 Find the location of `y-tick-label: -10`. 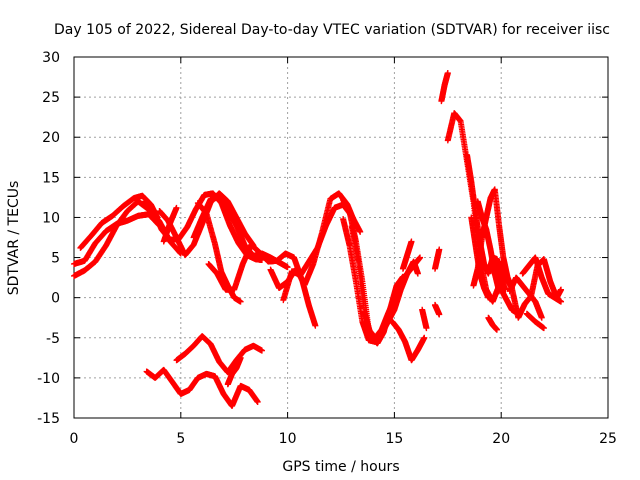

y-tick-label: -10 is located at coordinates (48, 379).